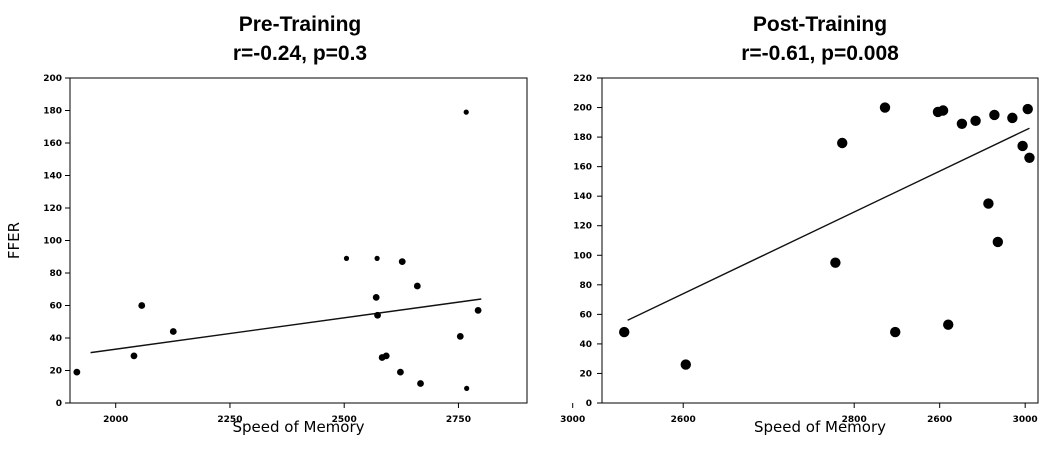 The image size is (1052, 463). What do you see at coordinates (229, 420) in the screenshot?
I see `x-tick-label: 2250` at bounding box center [229, 420].